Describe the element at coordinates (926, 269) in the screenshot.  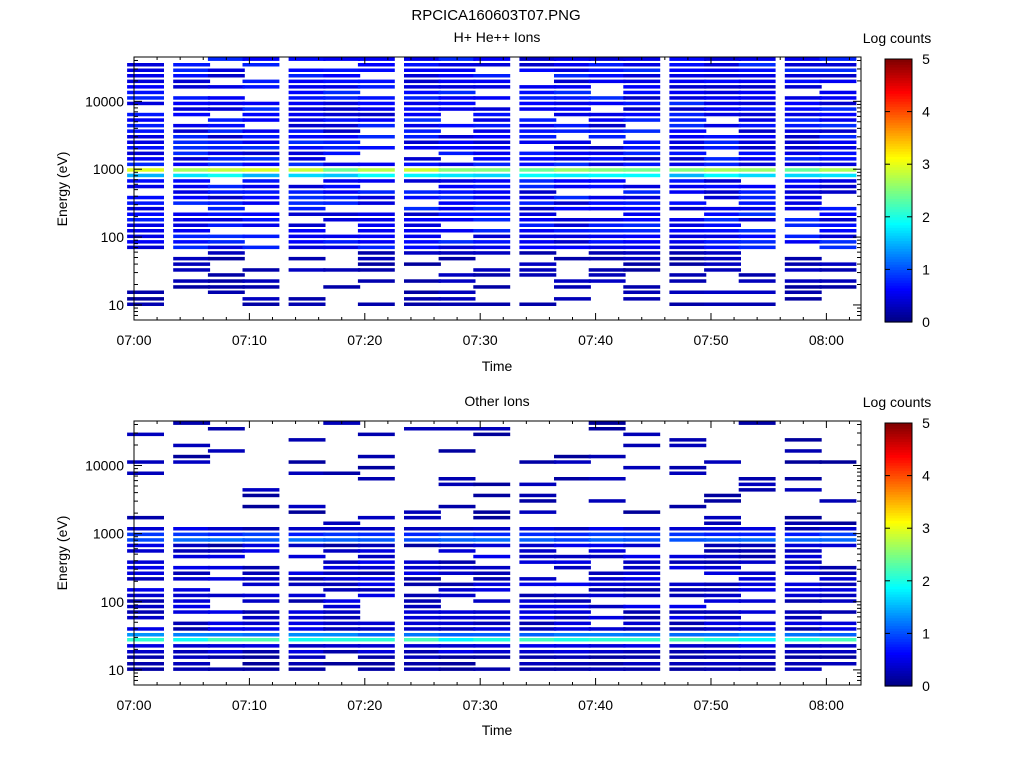
I see `colorbar-tick-label: 1` at that location.